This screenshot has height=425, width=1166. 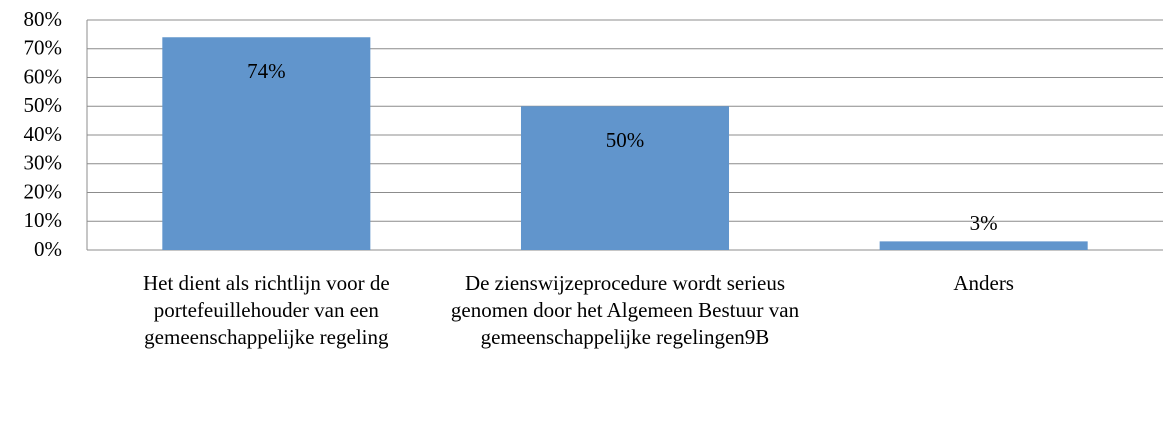 I want to click on y-tick-label: 30%, so click(x=43, y=163).